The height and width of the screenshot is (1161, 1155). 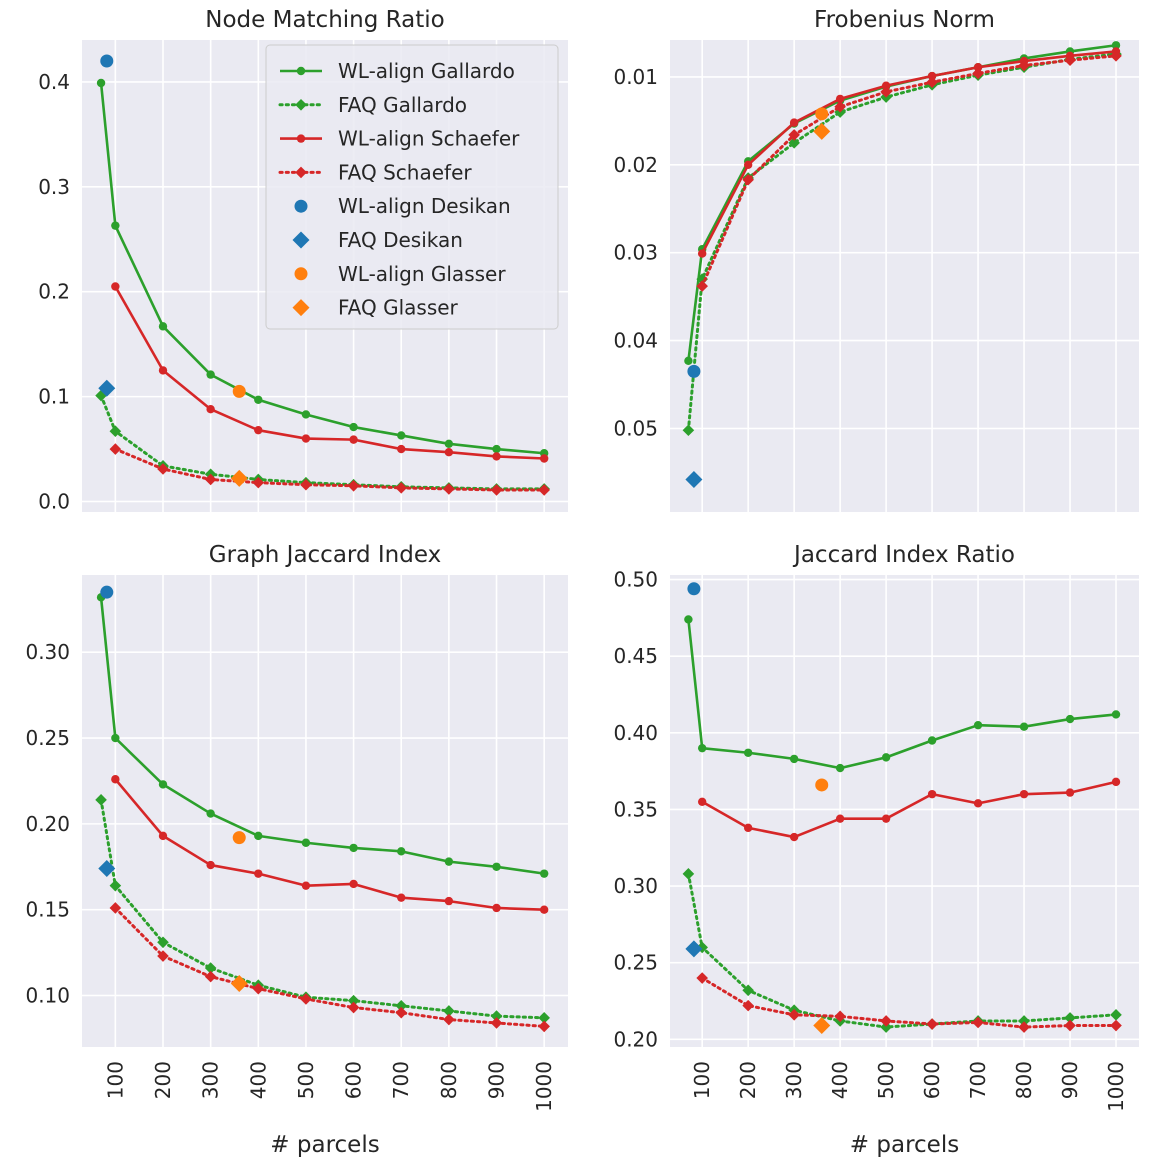 I want to click on legend-label: WL-align Schaefer, so click(x=429, y=139).